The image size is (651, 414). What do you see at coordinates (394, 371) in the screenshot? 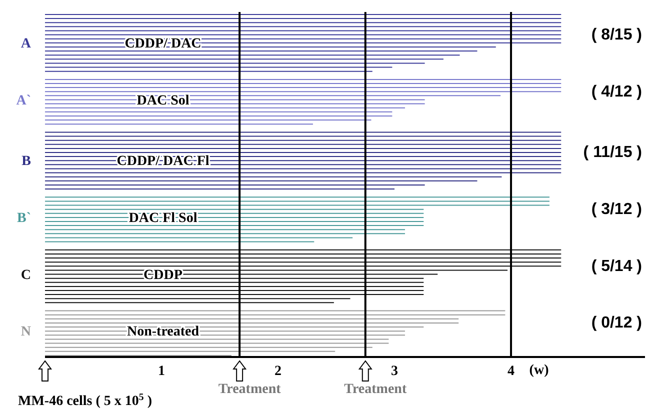
I see `x-tick-label: 3` at bounding box center [394, 371].